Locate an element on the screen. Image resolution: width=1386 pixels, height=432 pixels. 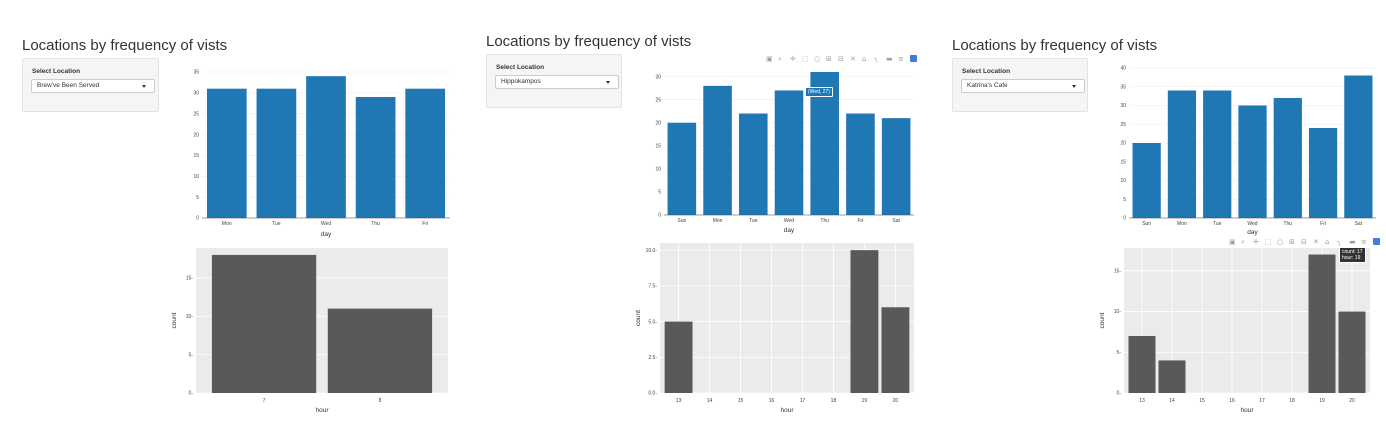
x-tick-label: 7 is located at coordinates (264, 401).